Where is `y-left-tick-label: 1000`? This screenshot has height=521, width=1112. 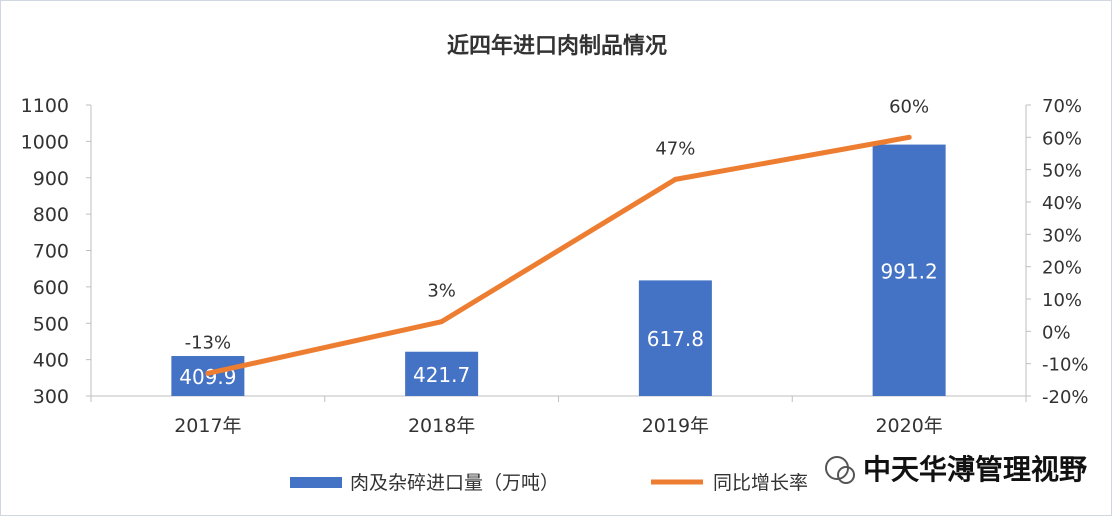
y-left-tick-label: 1000 is located at coordinates (45, 142).